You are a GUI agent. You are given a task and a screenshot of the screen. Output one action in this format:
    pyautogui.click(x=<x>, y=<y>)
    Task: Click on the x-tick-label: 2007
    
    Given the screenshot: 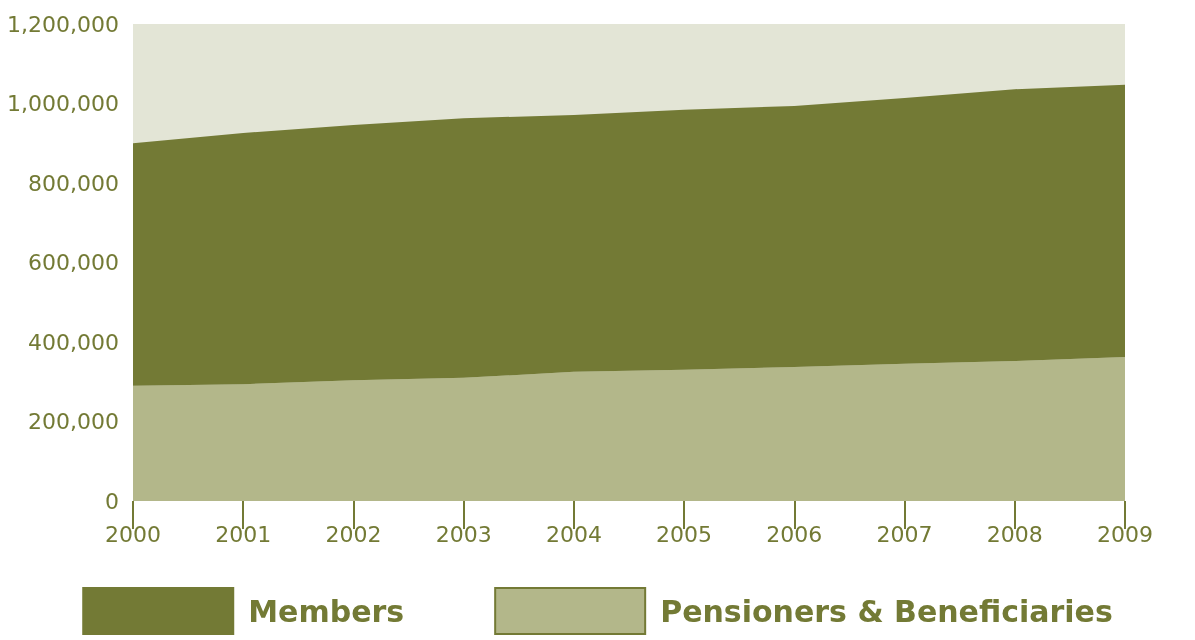 What is the action you would take?
    pyautogui.click(x=904, y=534)
    